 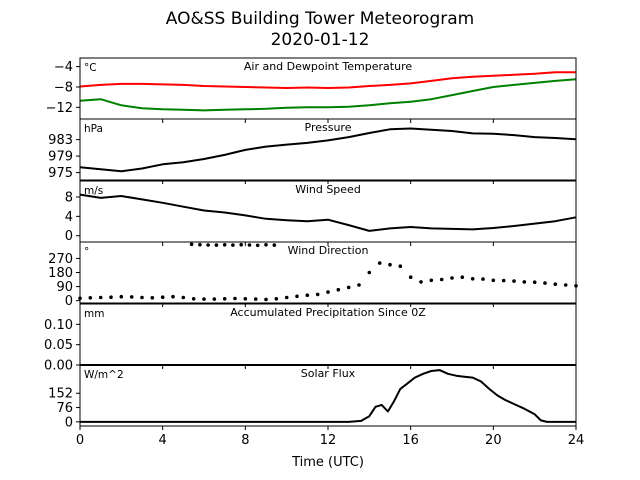 I want to click on y-tick-label: 270, so click(x=60, y=259).